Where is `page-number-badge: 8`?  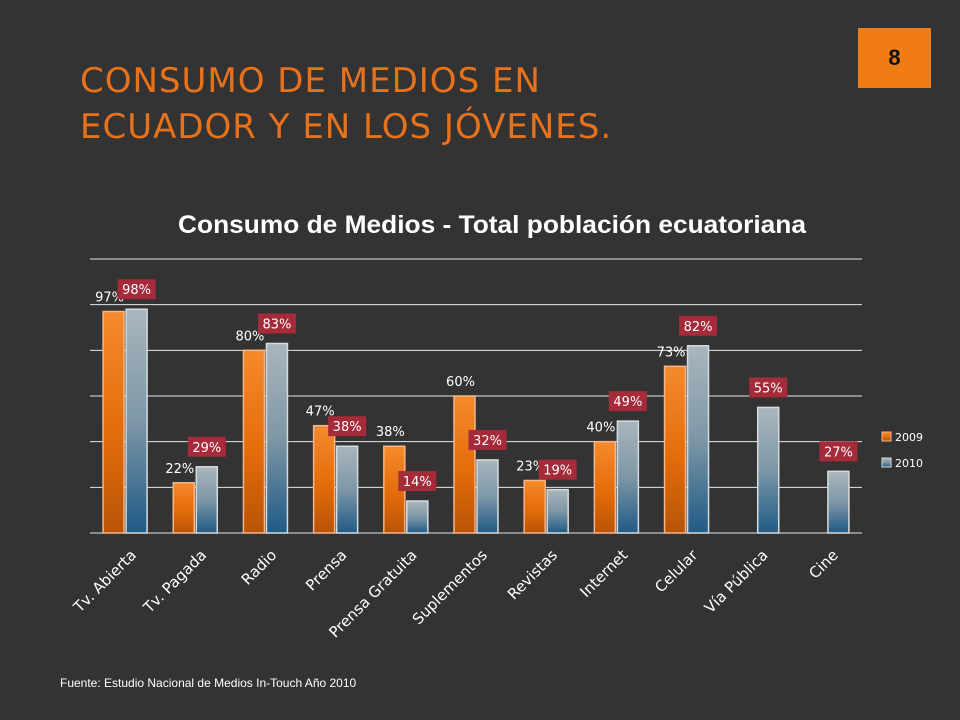 page-number-badge: 8 is located at coordinates (894, 58).